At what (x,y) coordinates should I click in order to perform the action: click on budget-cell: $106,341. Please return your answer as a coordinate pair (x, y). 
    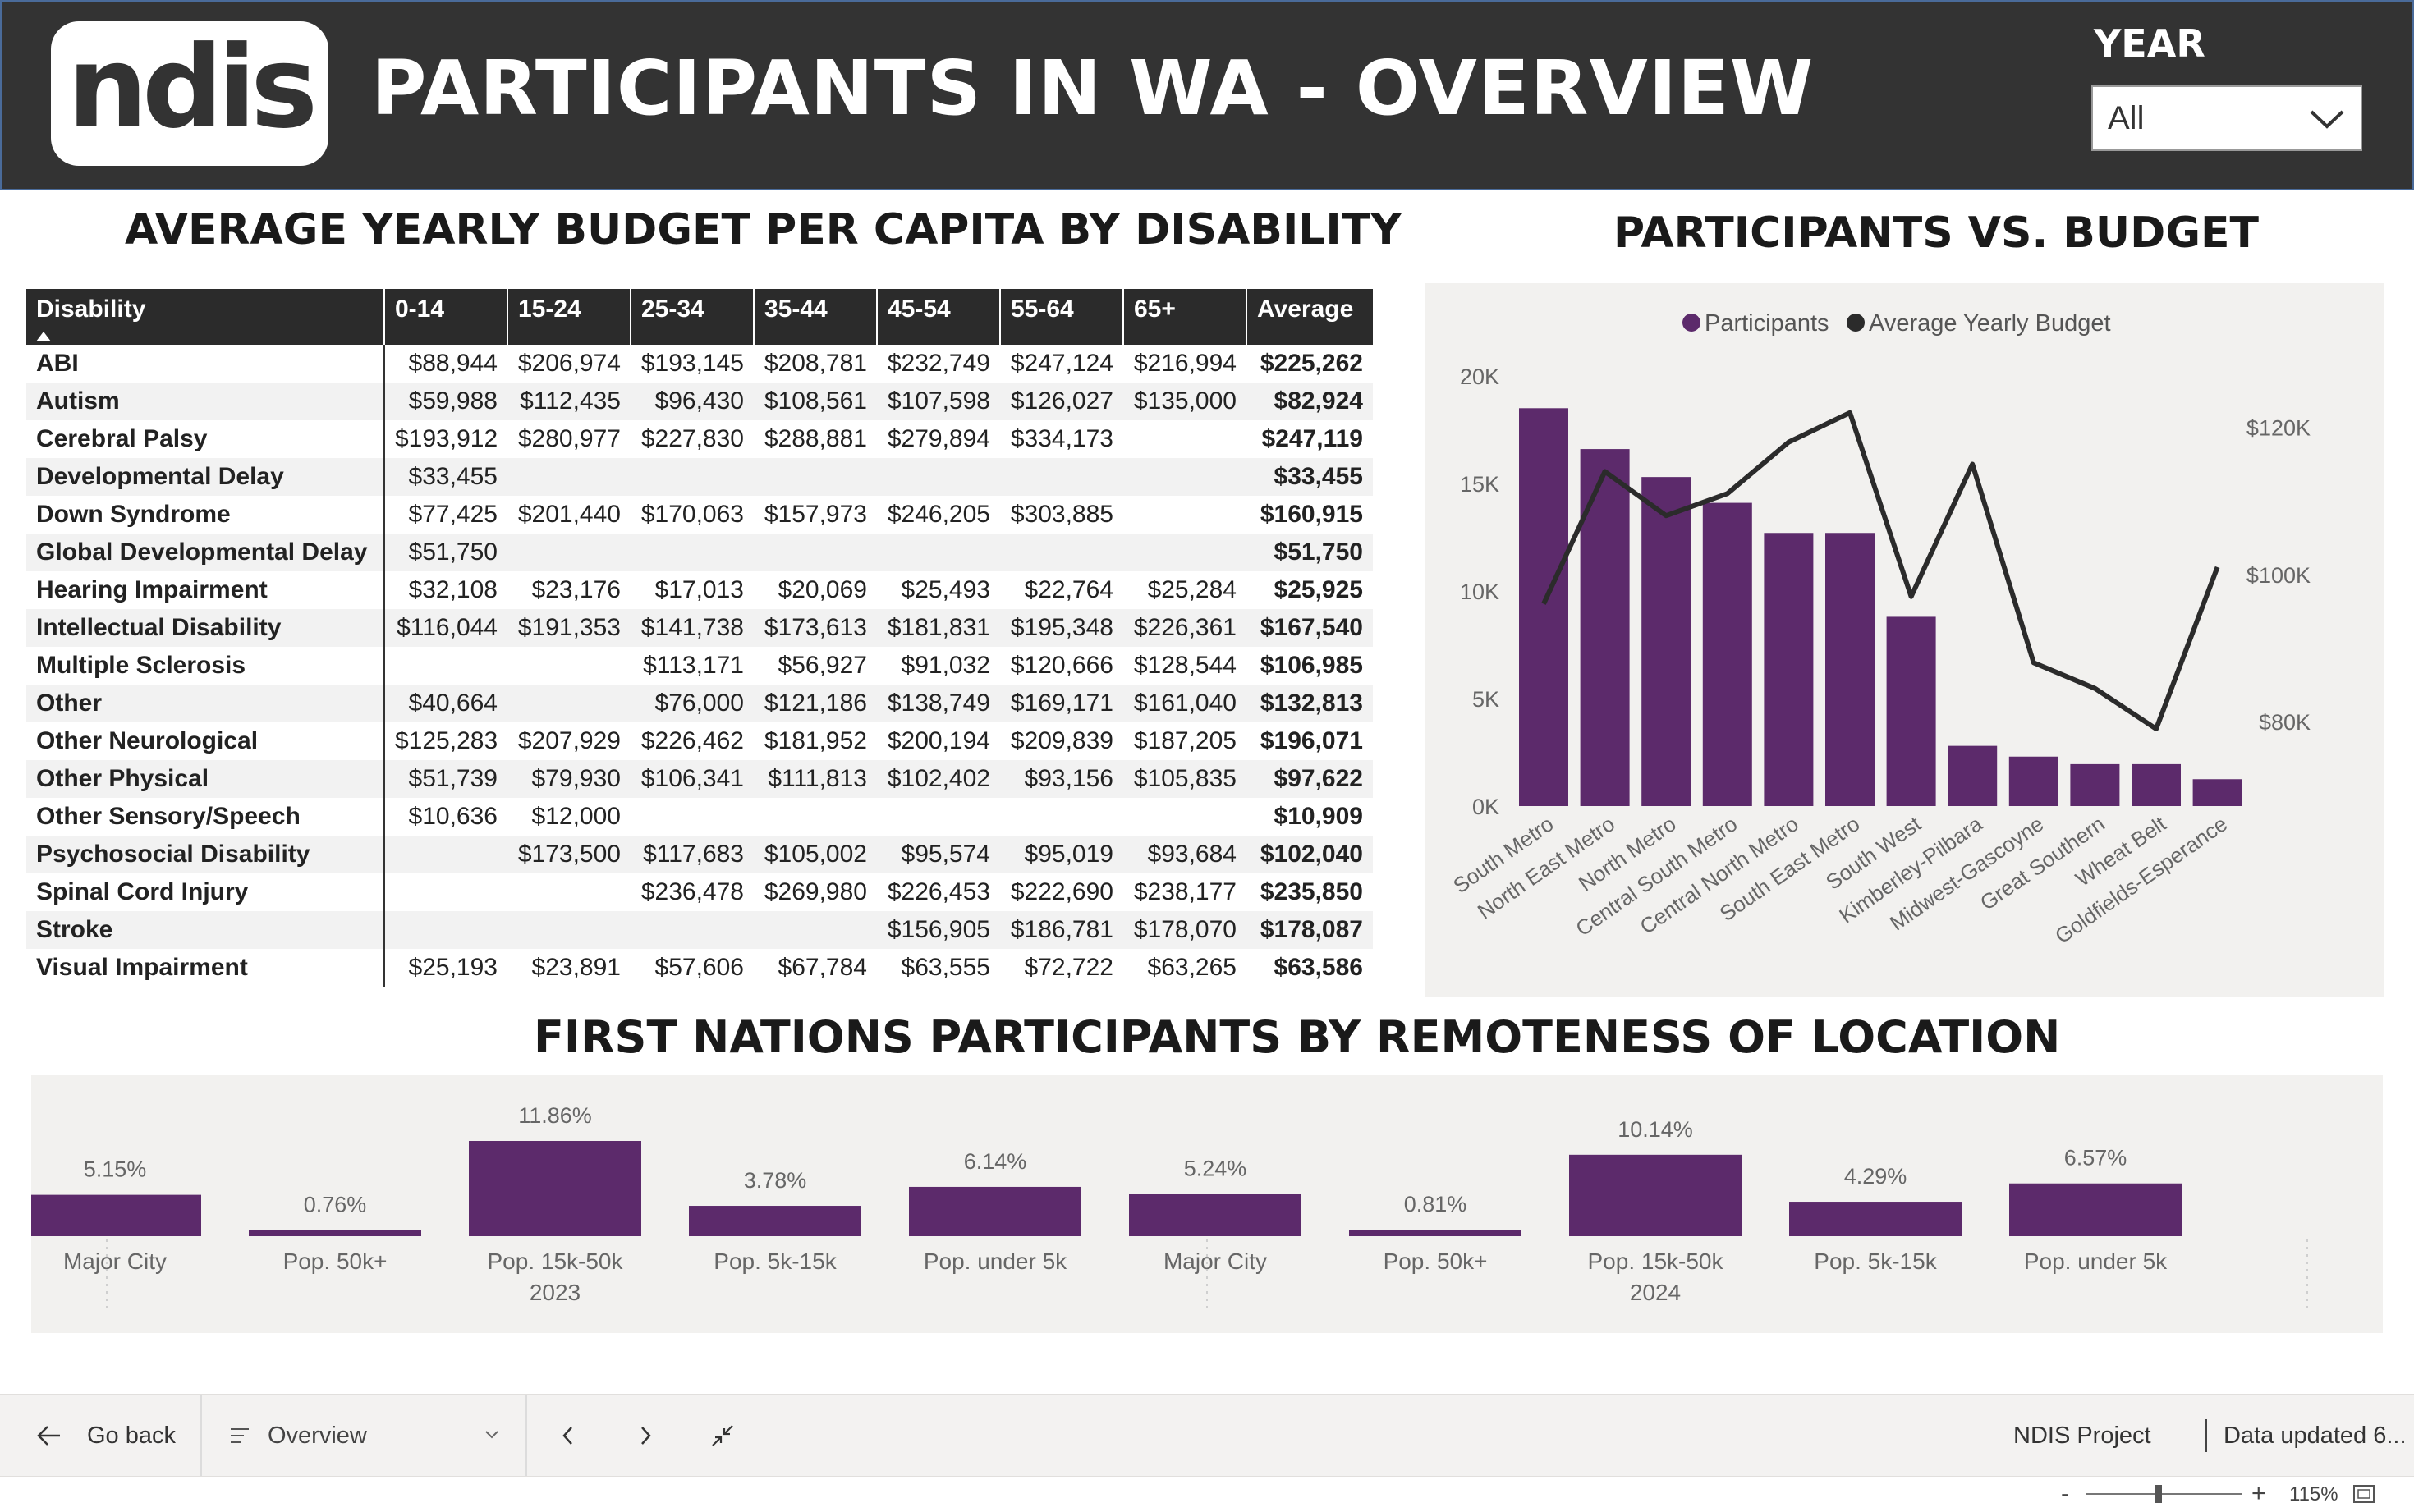
    Looking at the image, I should click on (692, 779).